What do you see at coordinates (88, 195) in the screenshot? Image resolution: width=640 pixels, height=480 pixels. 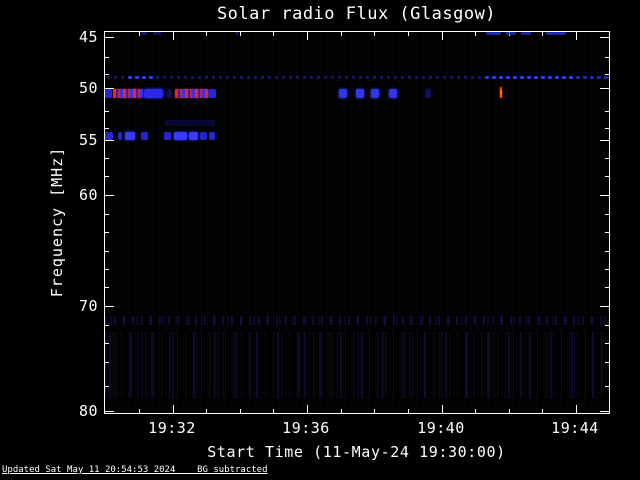 I see `y-tick-label: 60` at bounding box center [88, 195].